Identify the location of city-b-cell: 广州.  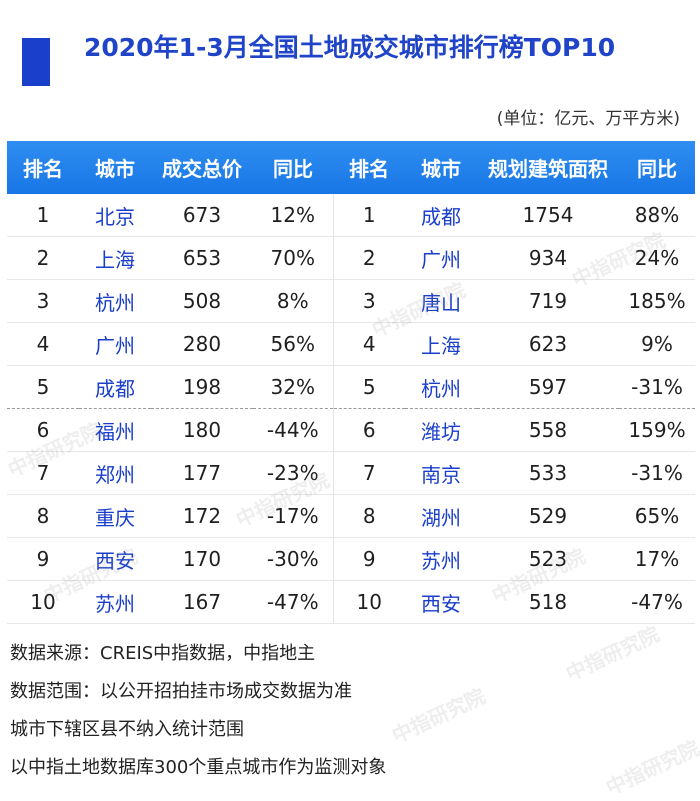
(441, 258).